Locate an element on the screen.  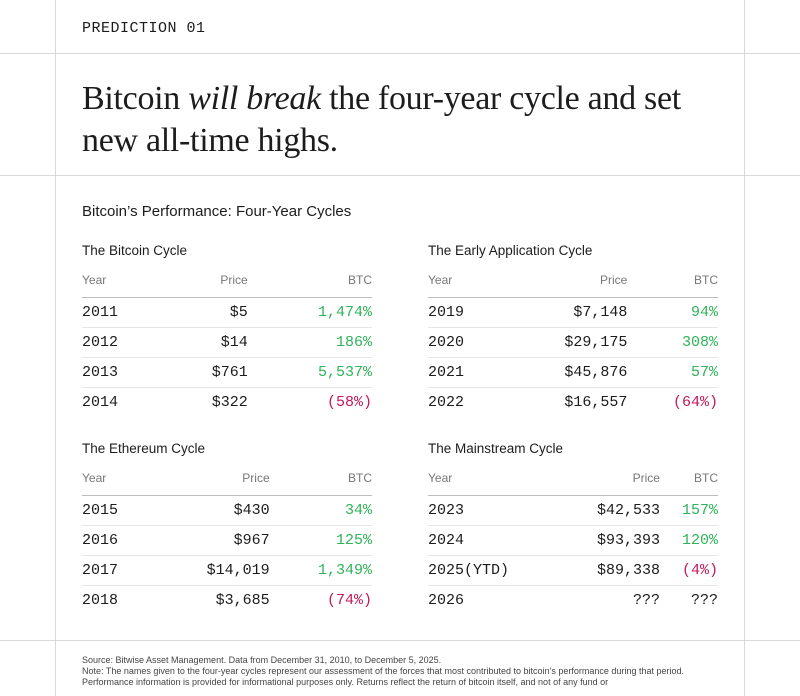
cell: 125% is located at coordinates (320, 540).